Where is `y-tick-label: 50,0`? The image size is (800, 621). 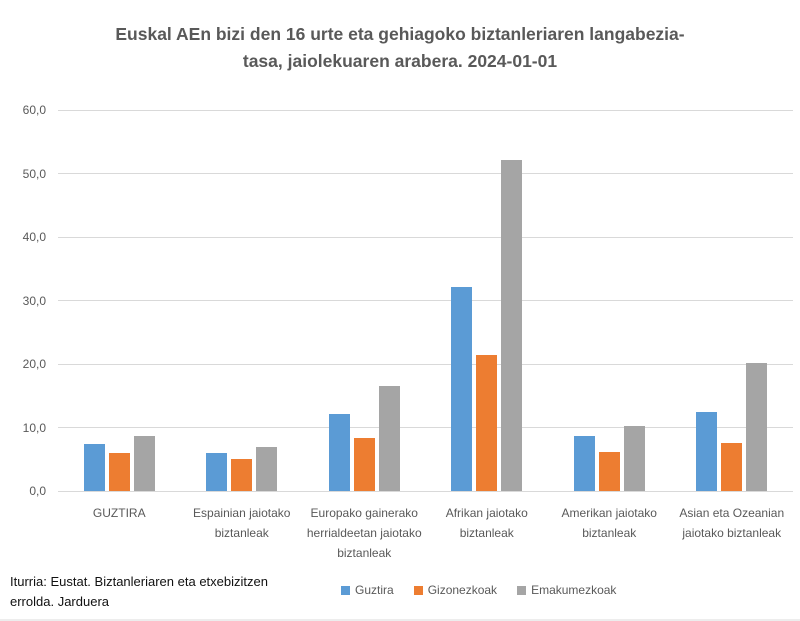 y-tick-label: 50,0 is located at coordinates (34, 173).